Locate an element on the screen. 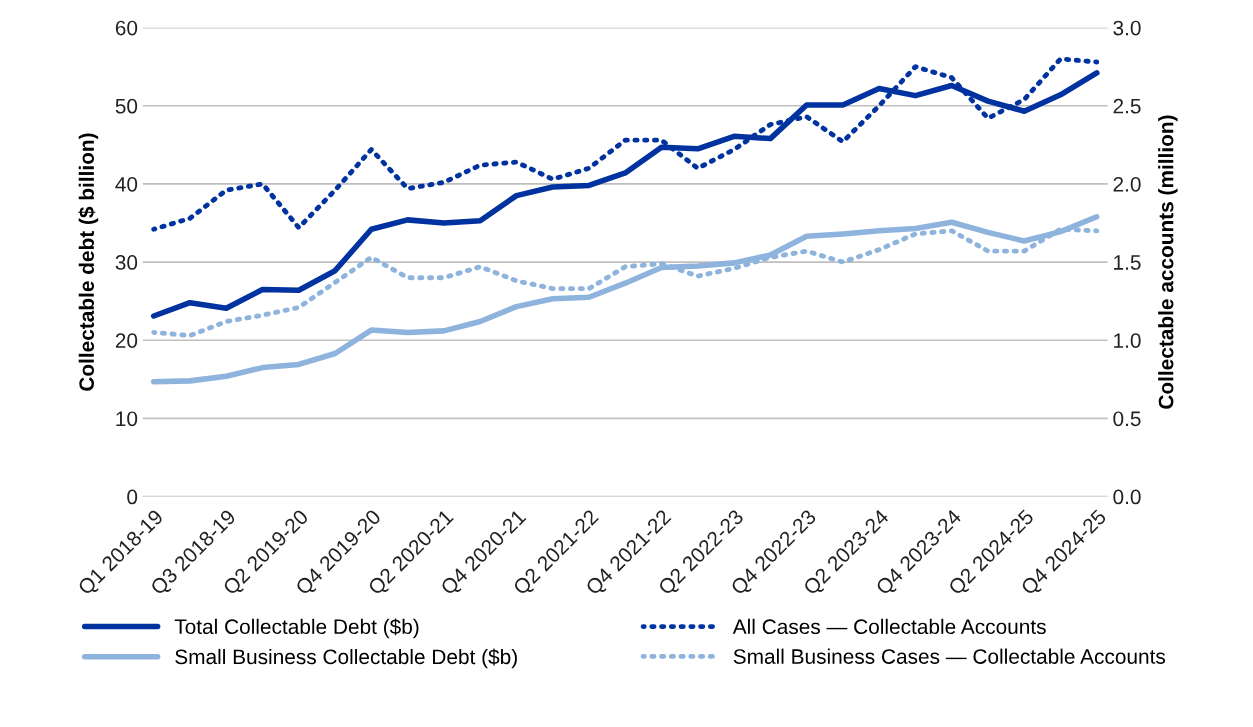  y-tick-label: 0 is located at coordinates (132, 497).